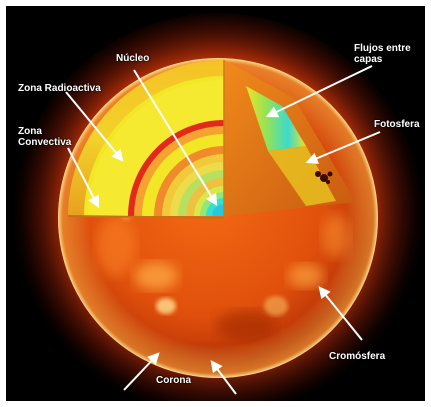 This screenshot has height=407, width=431. What do you see at coordinates (357, 356) in the screenshot?
I see `label-cromosfera: Cromósfera` at bounding box center [357, 356].